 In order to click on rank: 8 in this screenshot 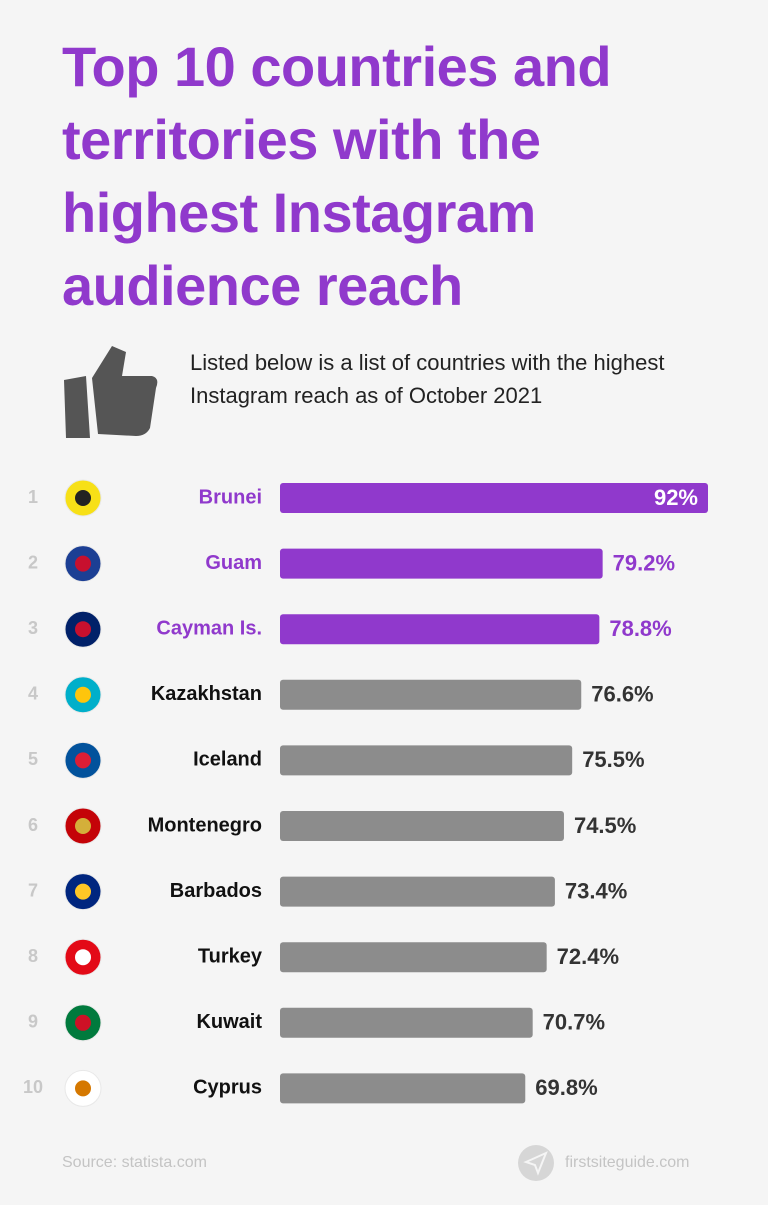, I will do `click(33, 956)`.